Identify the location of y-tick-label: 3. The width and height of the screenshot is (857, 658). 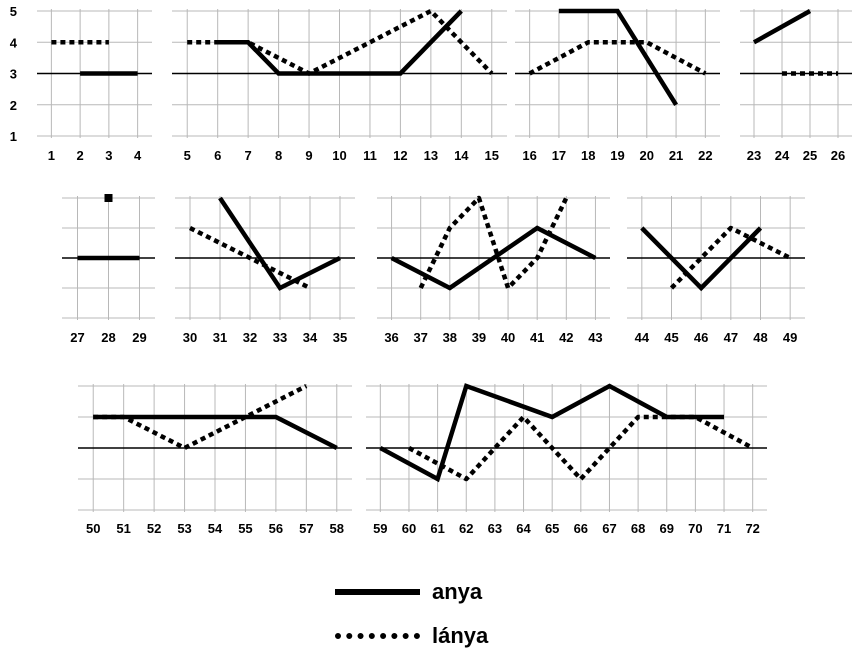
(13, 74).